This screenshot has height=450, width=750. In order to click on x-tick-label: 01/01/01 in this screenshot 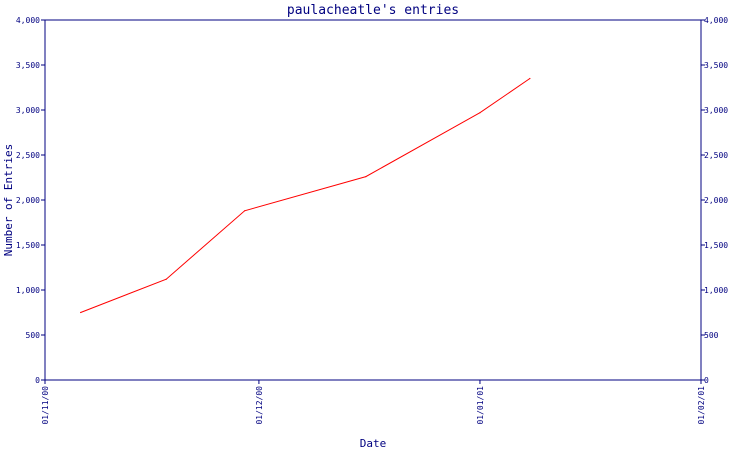, I will do `click(480, 405)`.